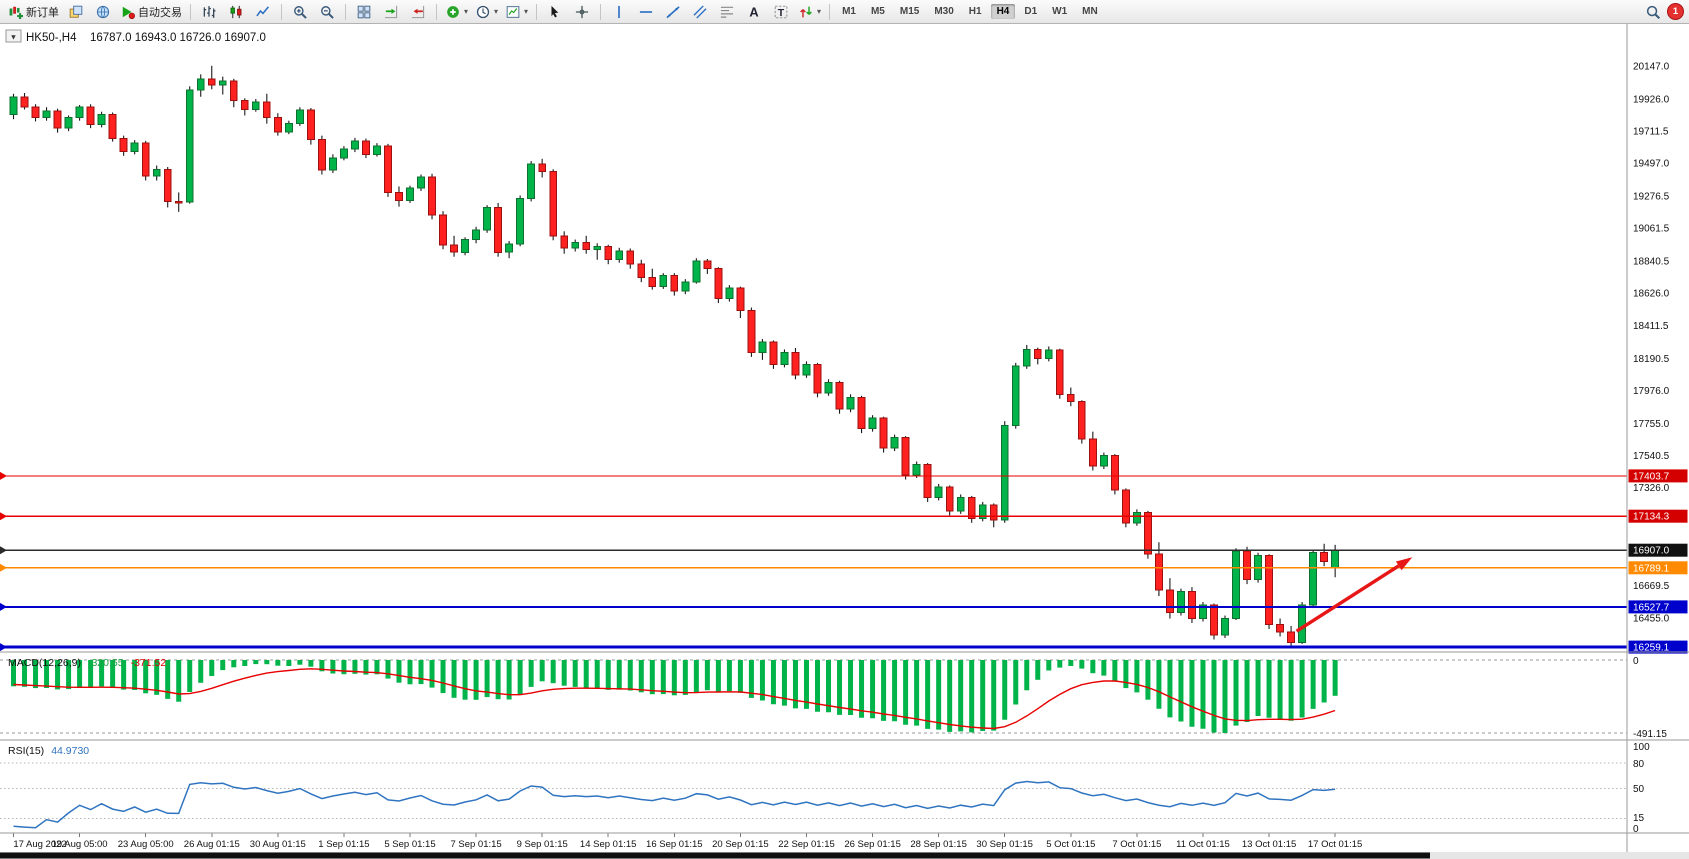 Image resolution: width=1689 pixels, height=859 pixels. Describe the element at coordinates (1651, 131) in the screenshot. I see `price-axis-label: 19711.5` at that location.